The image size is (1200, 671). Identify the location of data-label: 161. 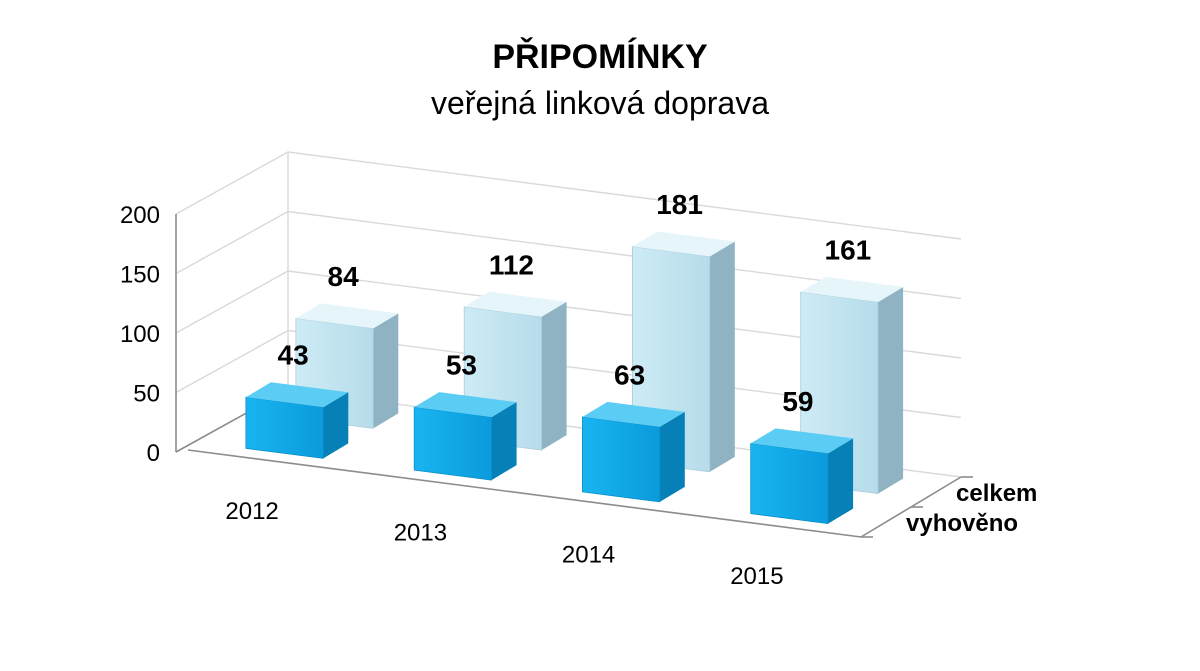
(848, 250).